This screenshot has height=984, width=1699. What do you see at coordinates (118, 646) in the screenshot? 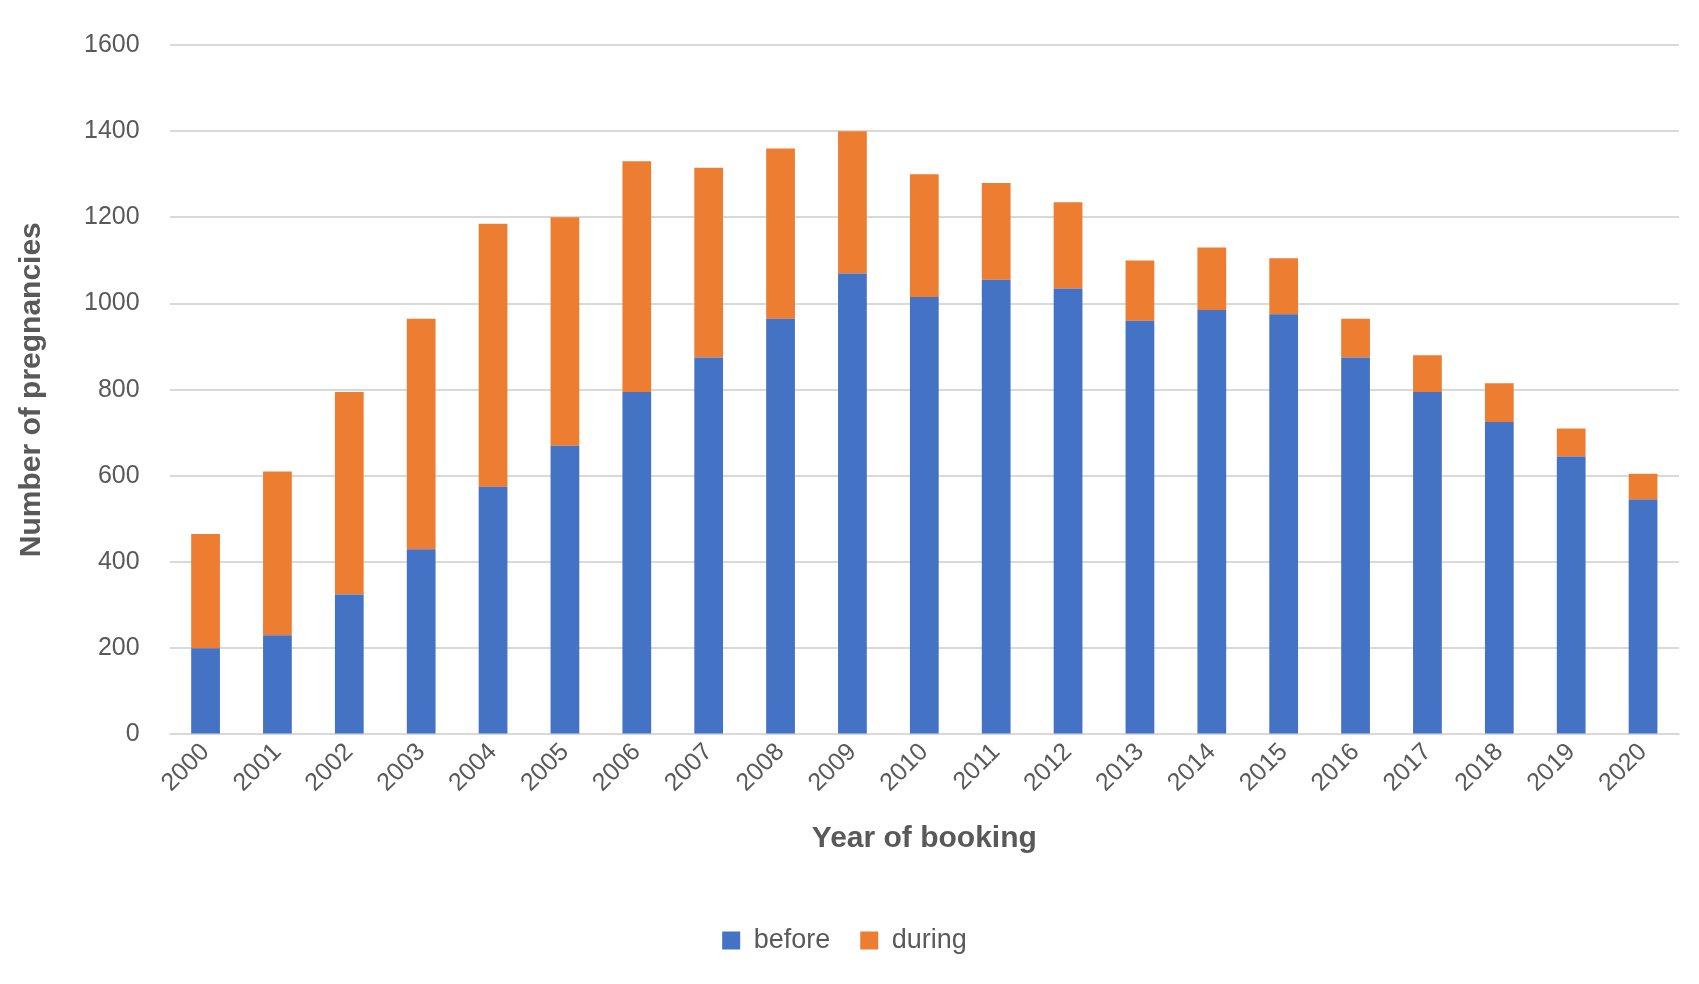
I see `y-tick-label: 200` at bounding box center [118, 646].